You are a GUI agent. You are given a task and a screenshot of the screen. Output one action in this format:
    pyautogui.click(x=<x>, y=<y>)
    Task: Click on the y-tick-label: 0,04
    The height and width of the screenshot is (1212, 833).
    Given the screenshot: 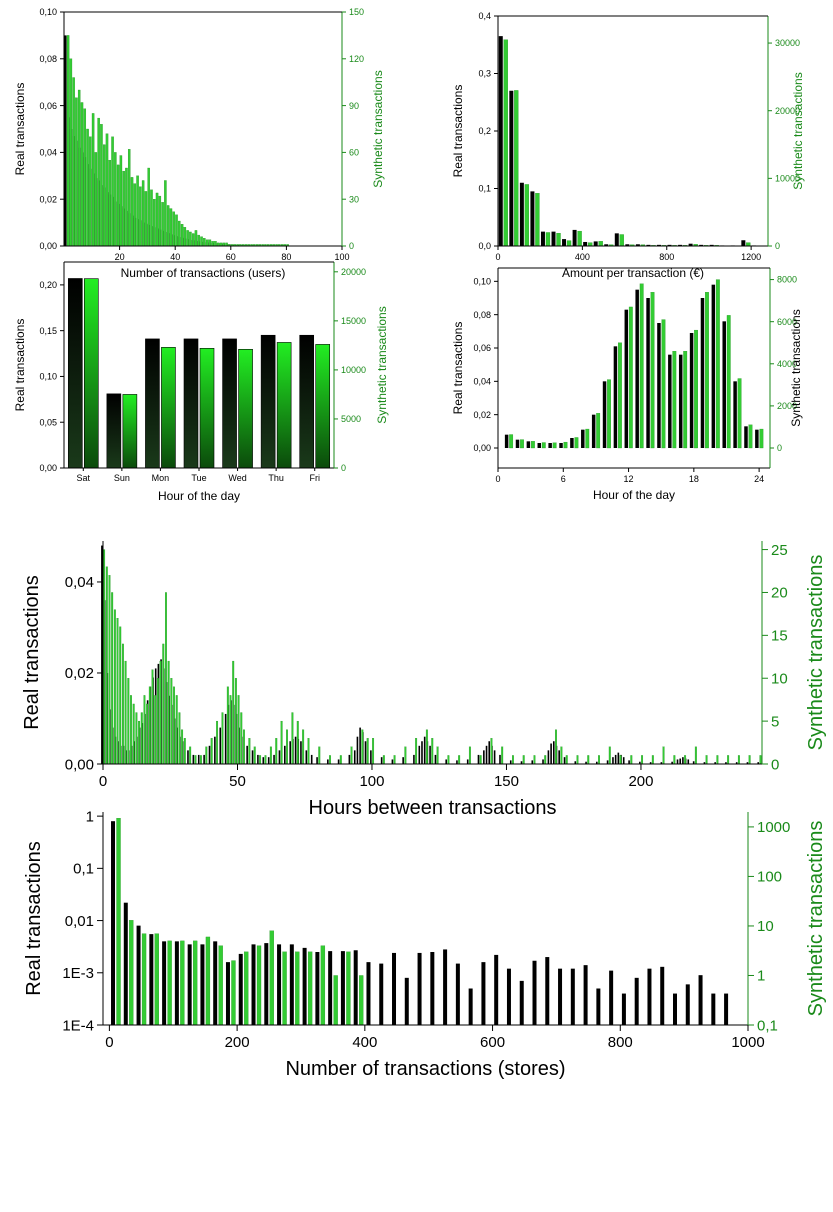 What is the action you would take?
    pyautogui.click(x=482, y=381)
    